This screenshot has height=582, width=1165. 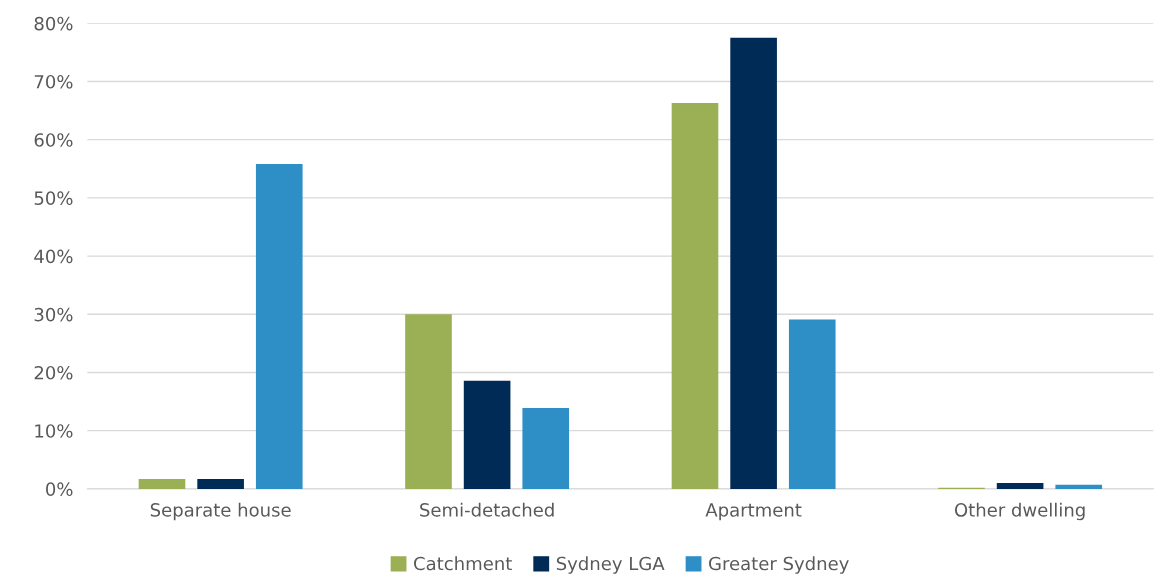 I want to click on x-tick-label: Semi-detached, so click(x=487, y=509).